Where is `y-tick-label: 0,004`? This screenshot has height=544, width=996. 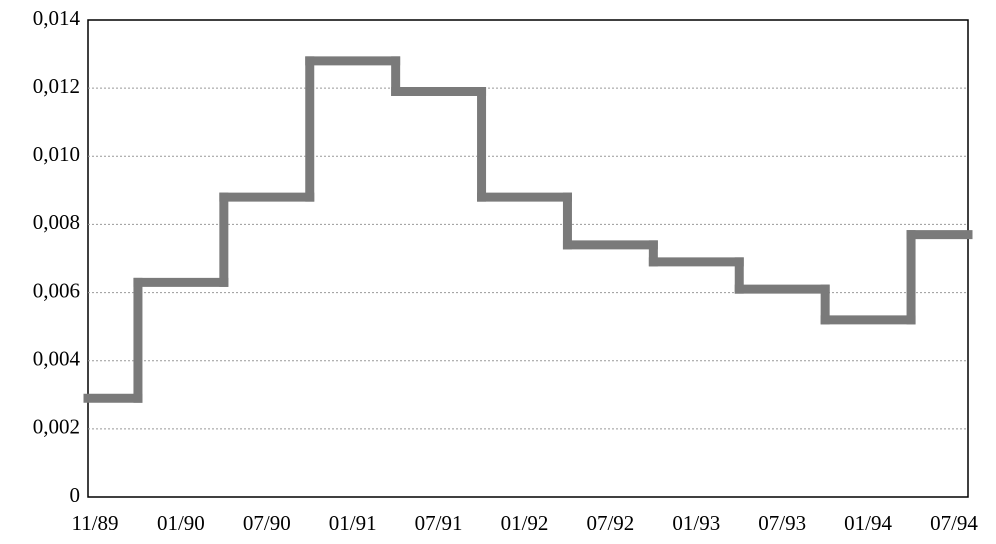 y-tick-label: 0,004 is located at coordinates (57, 359).